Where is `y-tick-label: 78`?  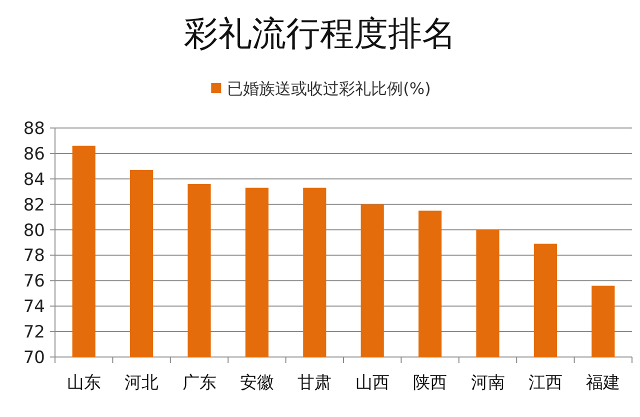
y-tick-label: 78 is located at coordinates (34, 256).